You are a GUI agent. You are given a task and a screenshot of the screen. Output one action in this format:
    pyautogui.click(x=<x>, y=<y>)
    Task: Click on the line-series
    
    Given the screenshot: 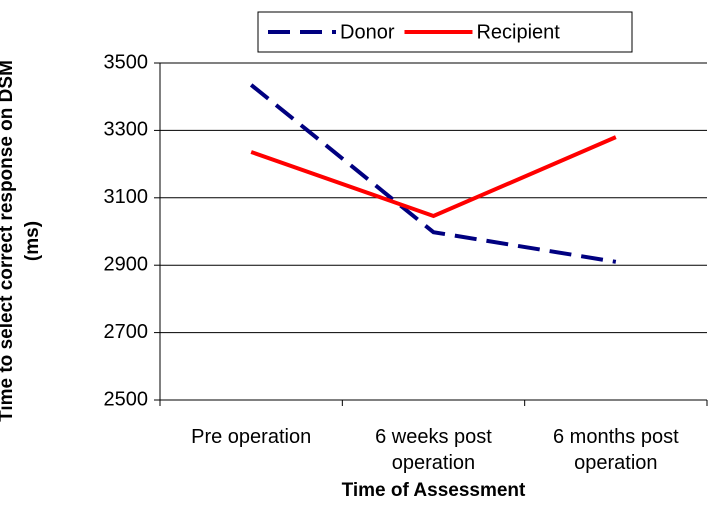 What is the action you would take?
    pyautogui.click(x=433, y=177)
    